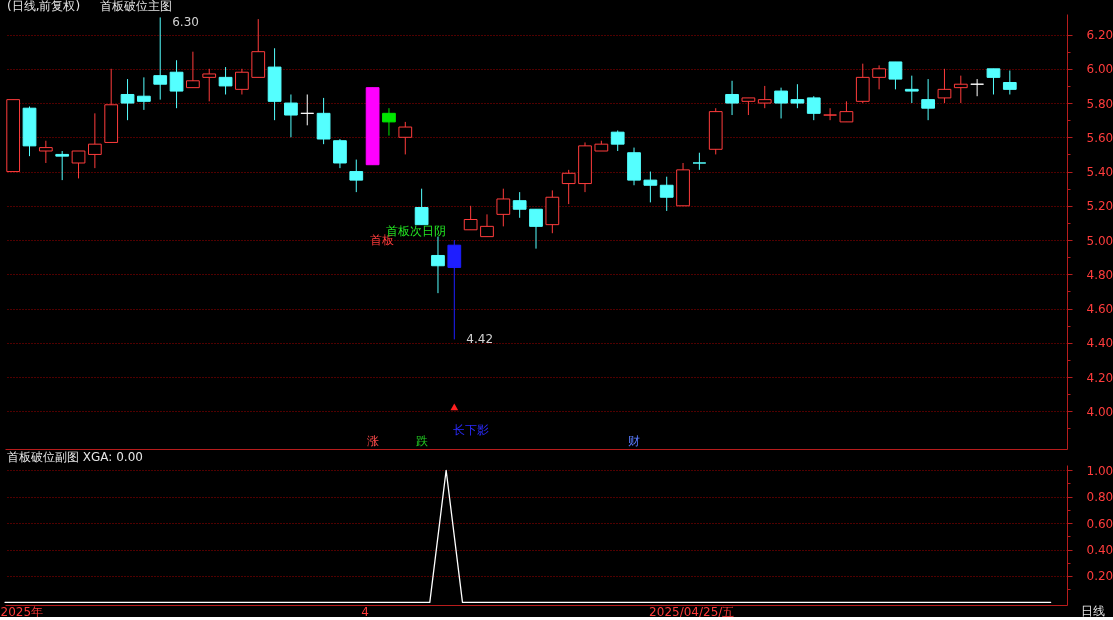  What do you see at coordinates (372, 441) in the screenshot?
I see `annotation: 涨` at bounding box center [372, 441].